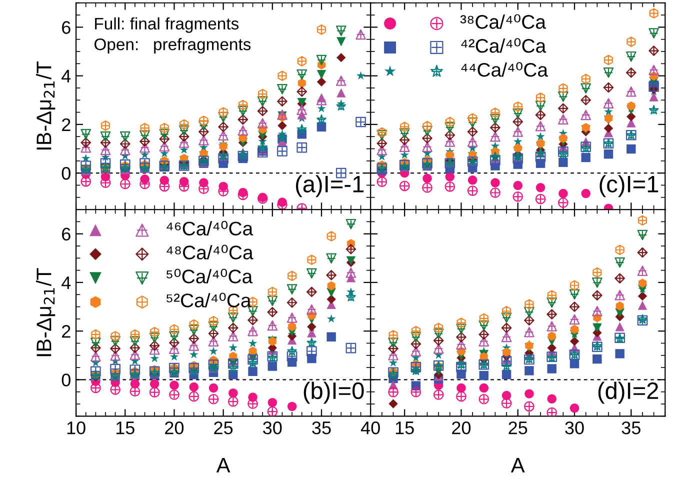  Describe the element at coordinates (330, 186) in the screenshot. I see `annotation: (a)I=-1` at that location.